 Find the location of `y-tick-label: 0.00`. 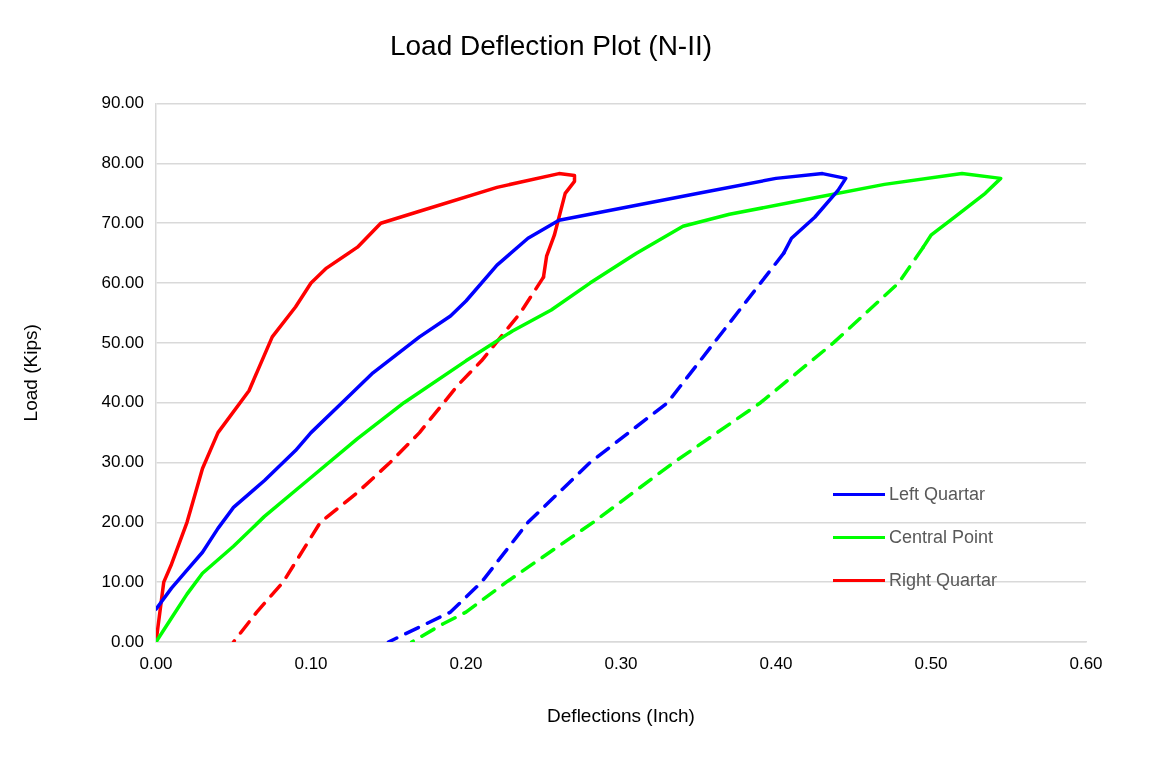

y-tick-label: 0.00 is located at coordinates (127, 641).